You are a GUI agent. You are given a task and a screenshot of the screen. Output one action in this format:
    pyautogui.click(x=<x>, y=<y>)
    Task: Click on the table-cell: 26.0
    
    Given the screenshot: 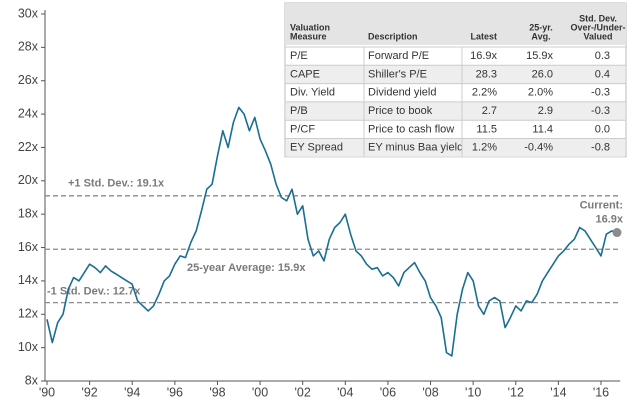 What is the action you would take?
    pyautogui.click(x=542, y=74)
    